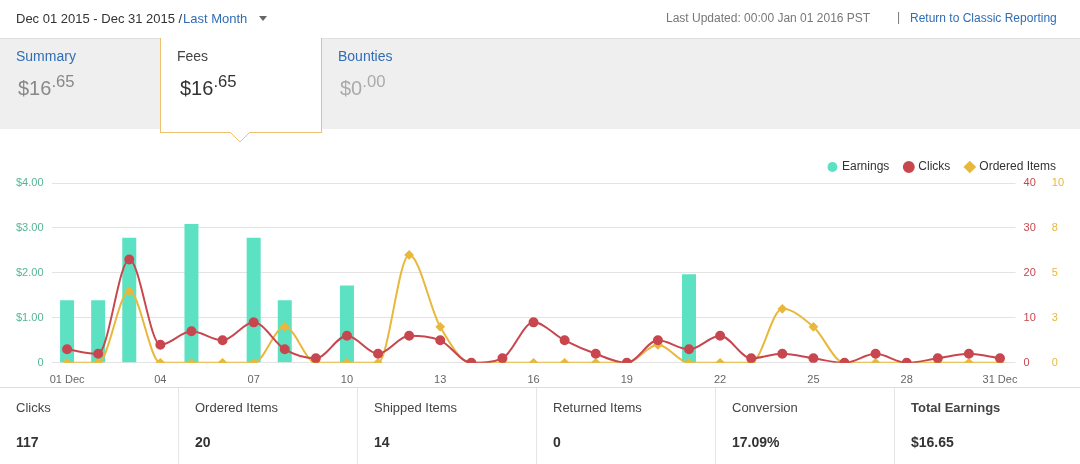 The height and width of the screenshot is (464, 1080). Describe the element at coordinates (756, 442) in the screenshot. I see `text: 17.09%` at that location.